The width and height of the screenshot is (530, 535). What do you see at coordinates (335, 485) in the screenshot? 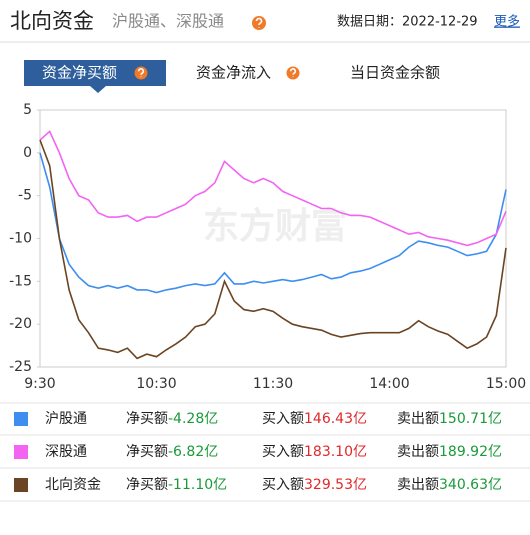
I see `buy-value: 329.53亿` at bounding box center [335, 485].